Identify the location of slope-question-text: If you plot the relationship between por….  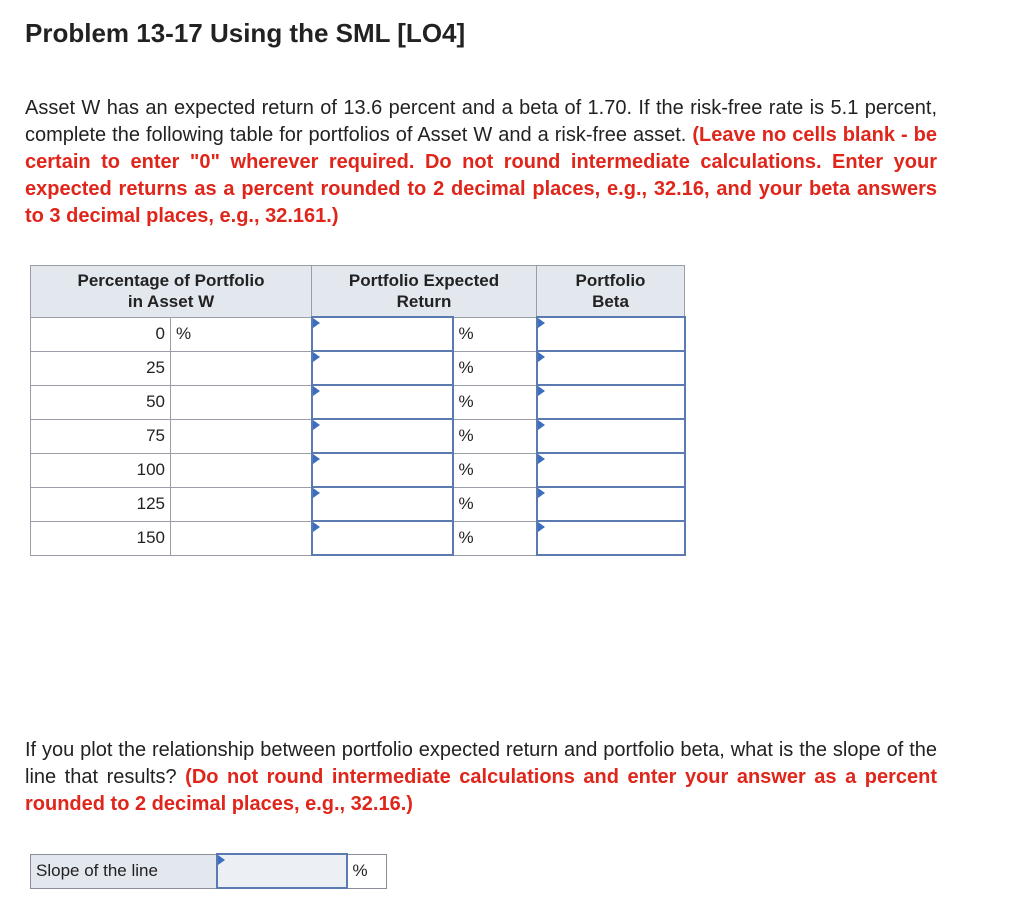
(481, 763).